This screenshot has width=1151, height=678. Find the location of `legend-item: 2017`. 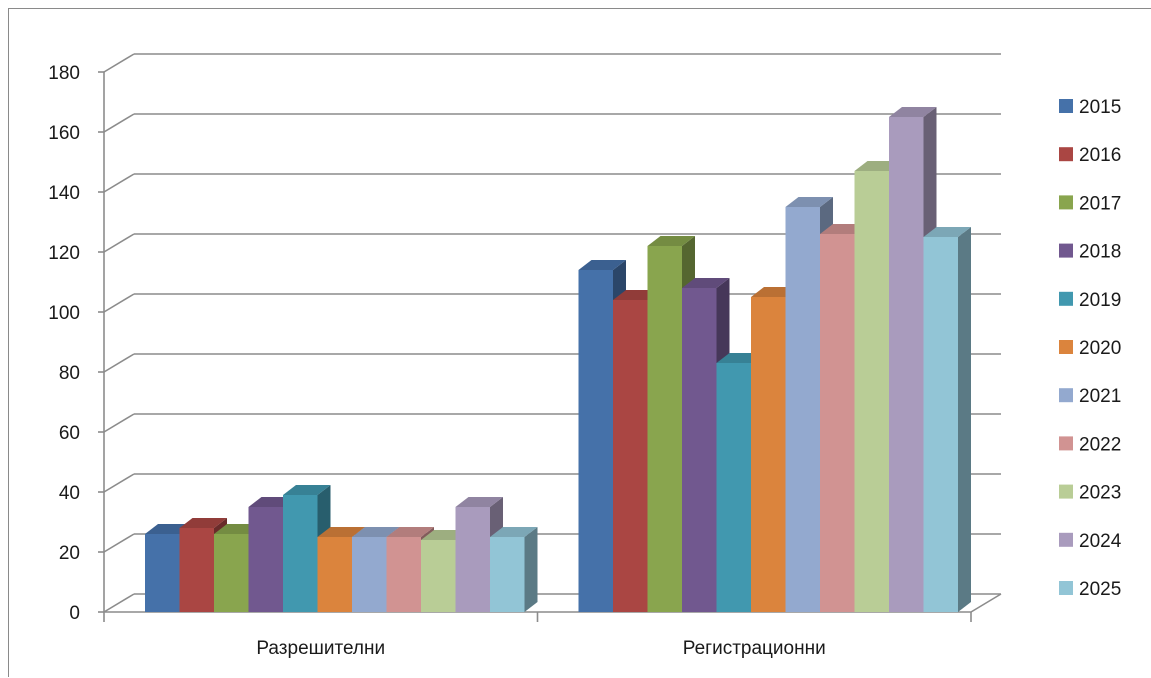

legend-item: 2017 is located at coordinates (1090, 203).